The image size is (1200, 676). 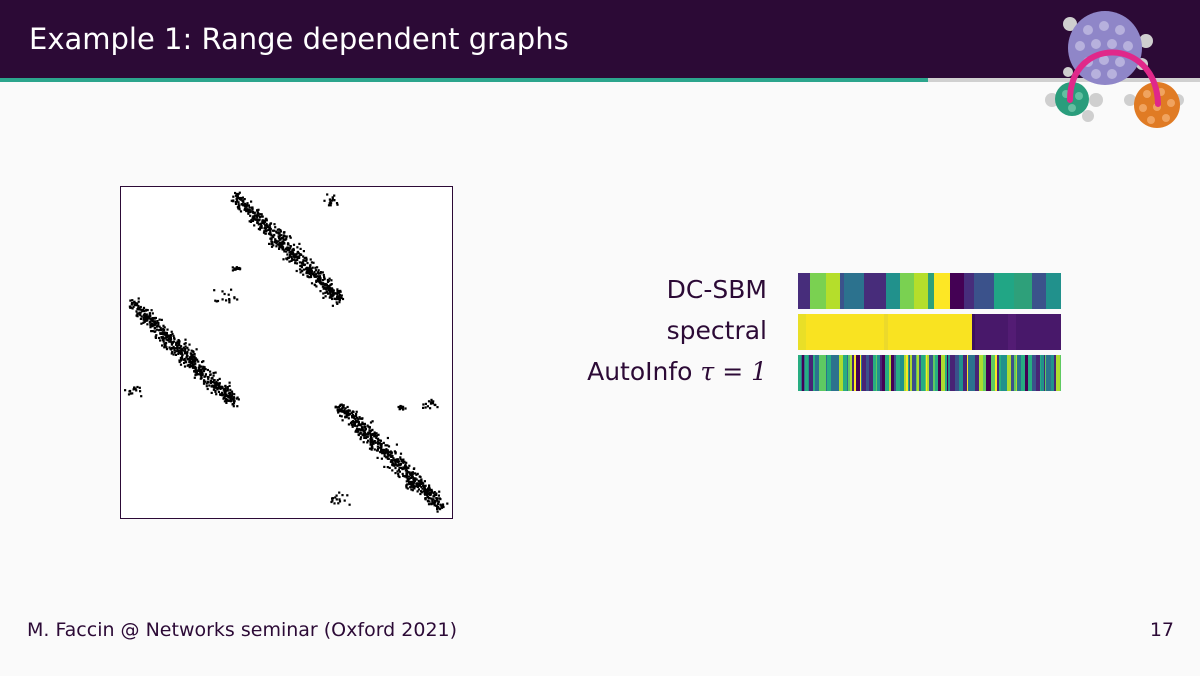 I want to click on logo-purple-dots, so click(x=1104, y=50).